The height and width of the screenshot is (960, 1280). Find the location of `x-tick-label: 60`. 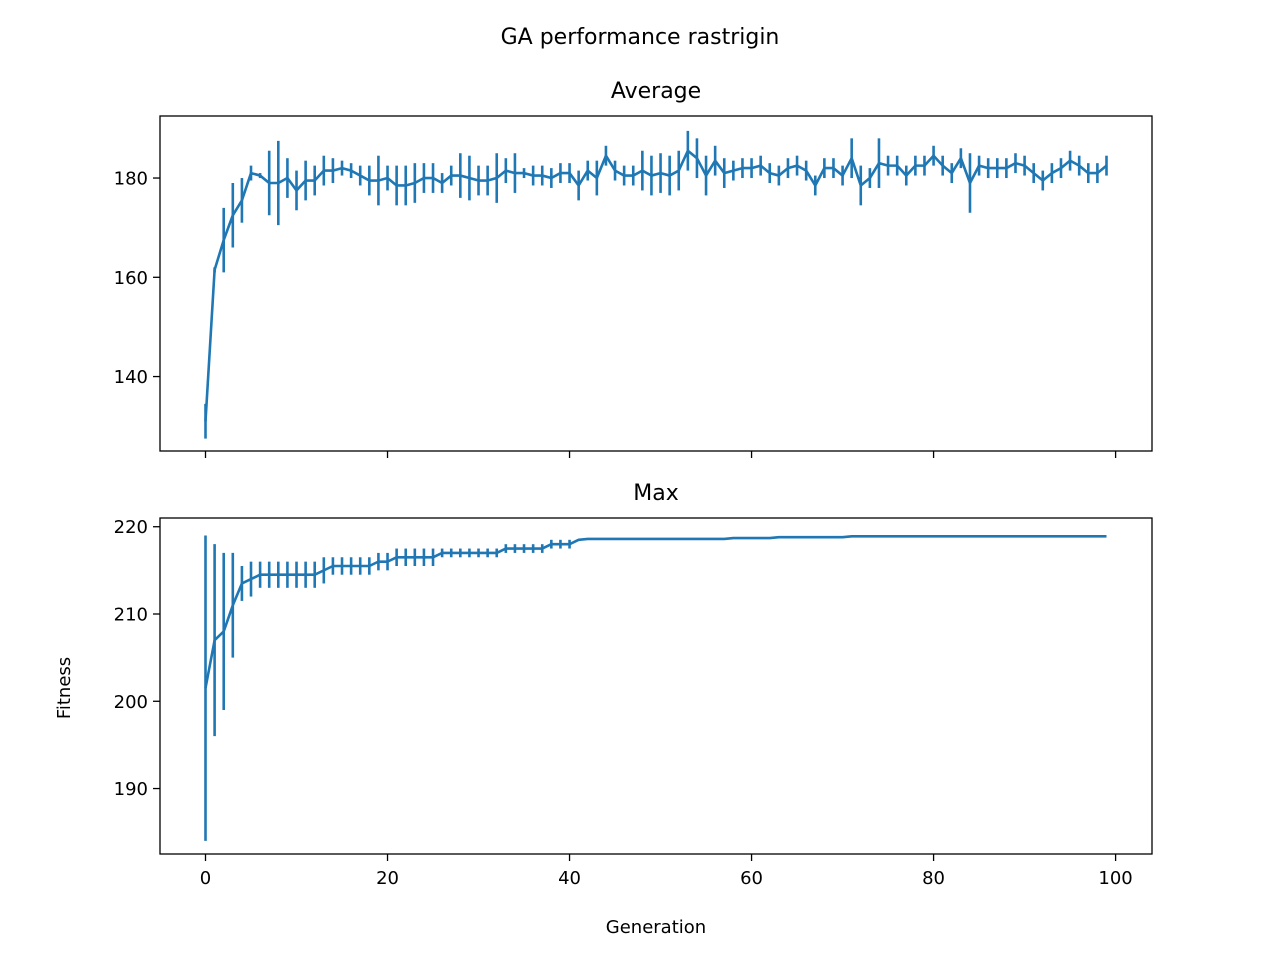

x-tick-label: 60 is located at coordinates (751, 878).